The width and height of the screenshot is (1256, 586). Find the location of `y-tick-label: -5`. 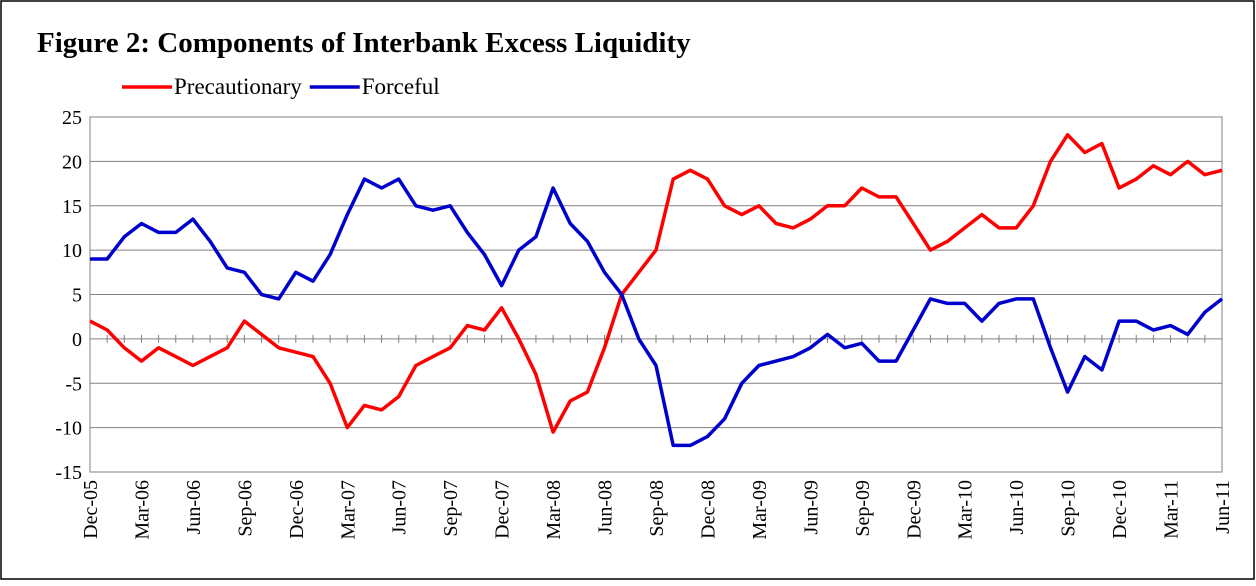

y-tick-label: -5 is located at coordinates (73, 384).